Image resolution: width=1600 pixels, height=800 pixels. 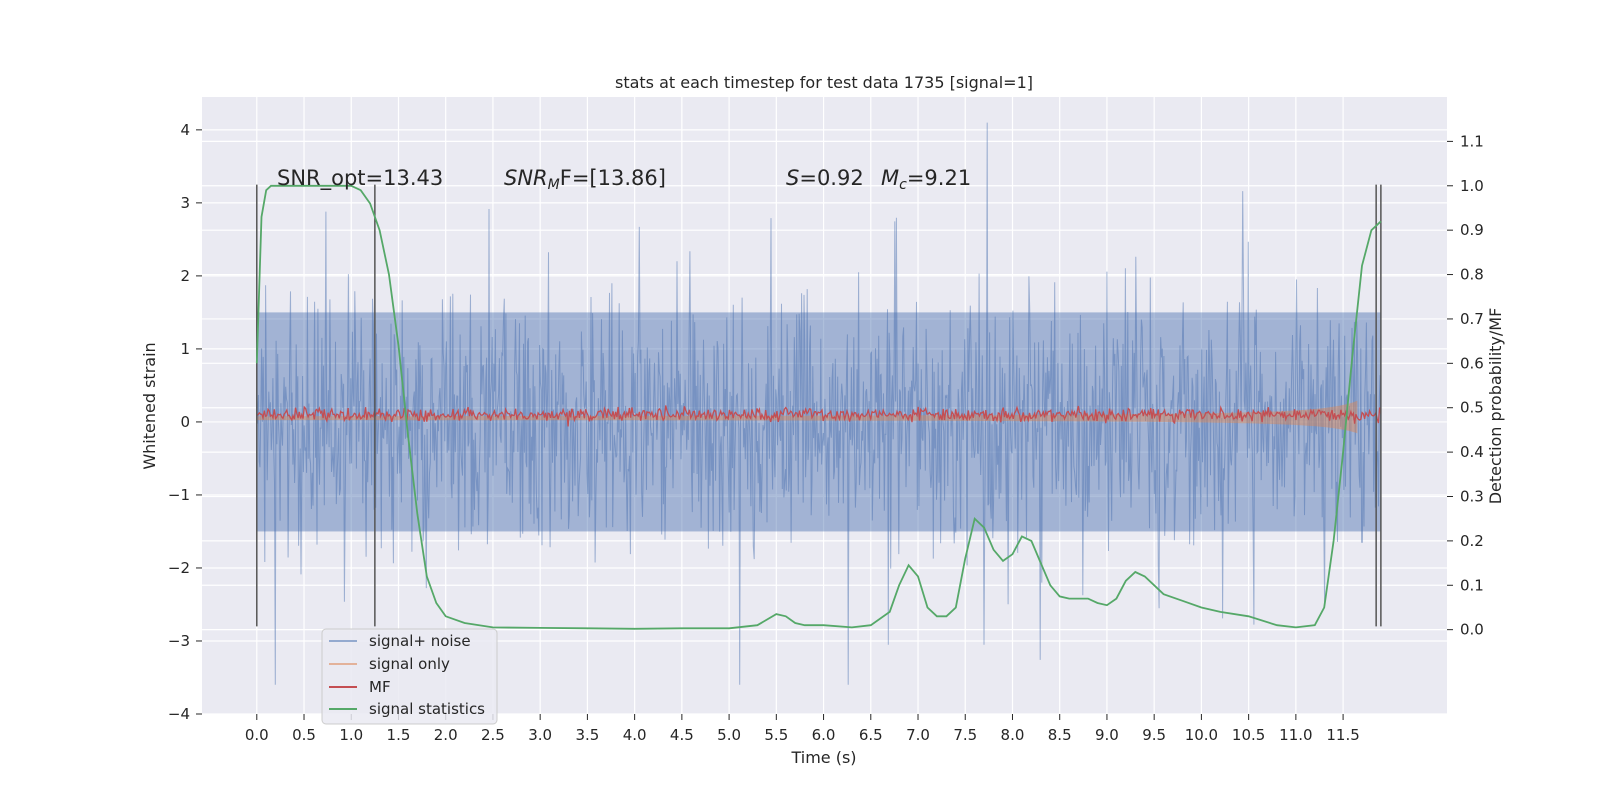 I want to click on y-right-tick-label: 0.4, so click(x=1472, y=452).